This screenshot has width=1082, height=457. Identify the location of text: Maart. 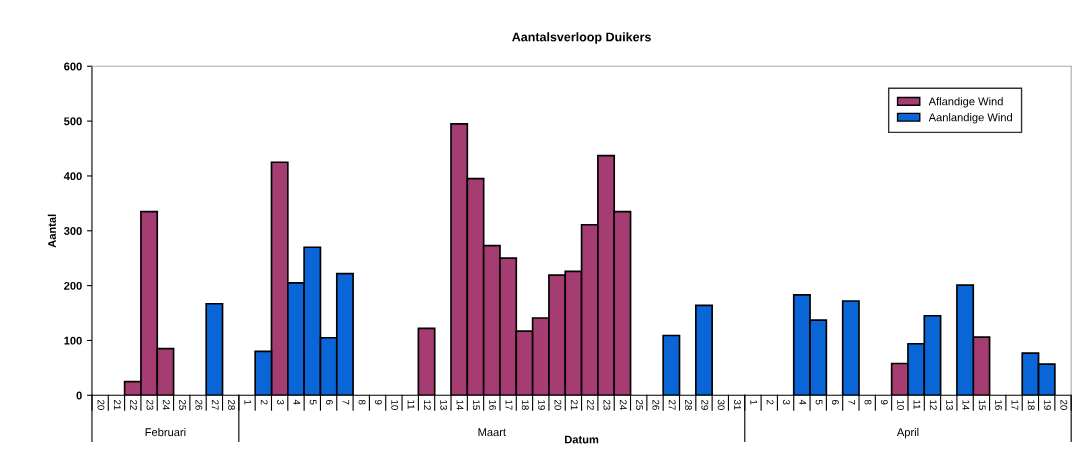
(492, 432).